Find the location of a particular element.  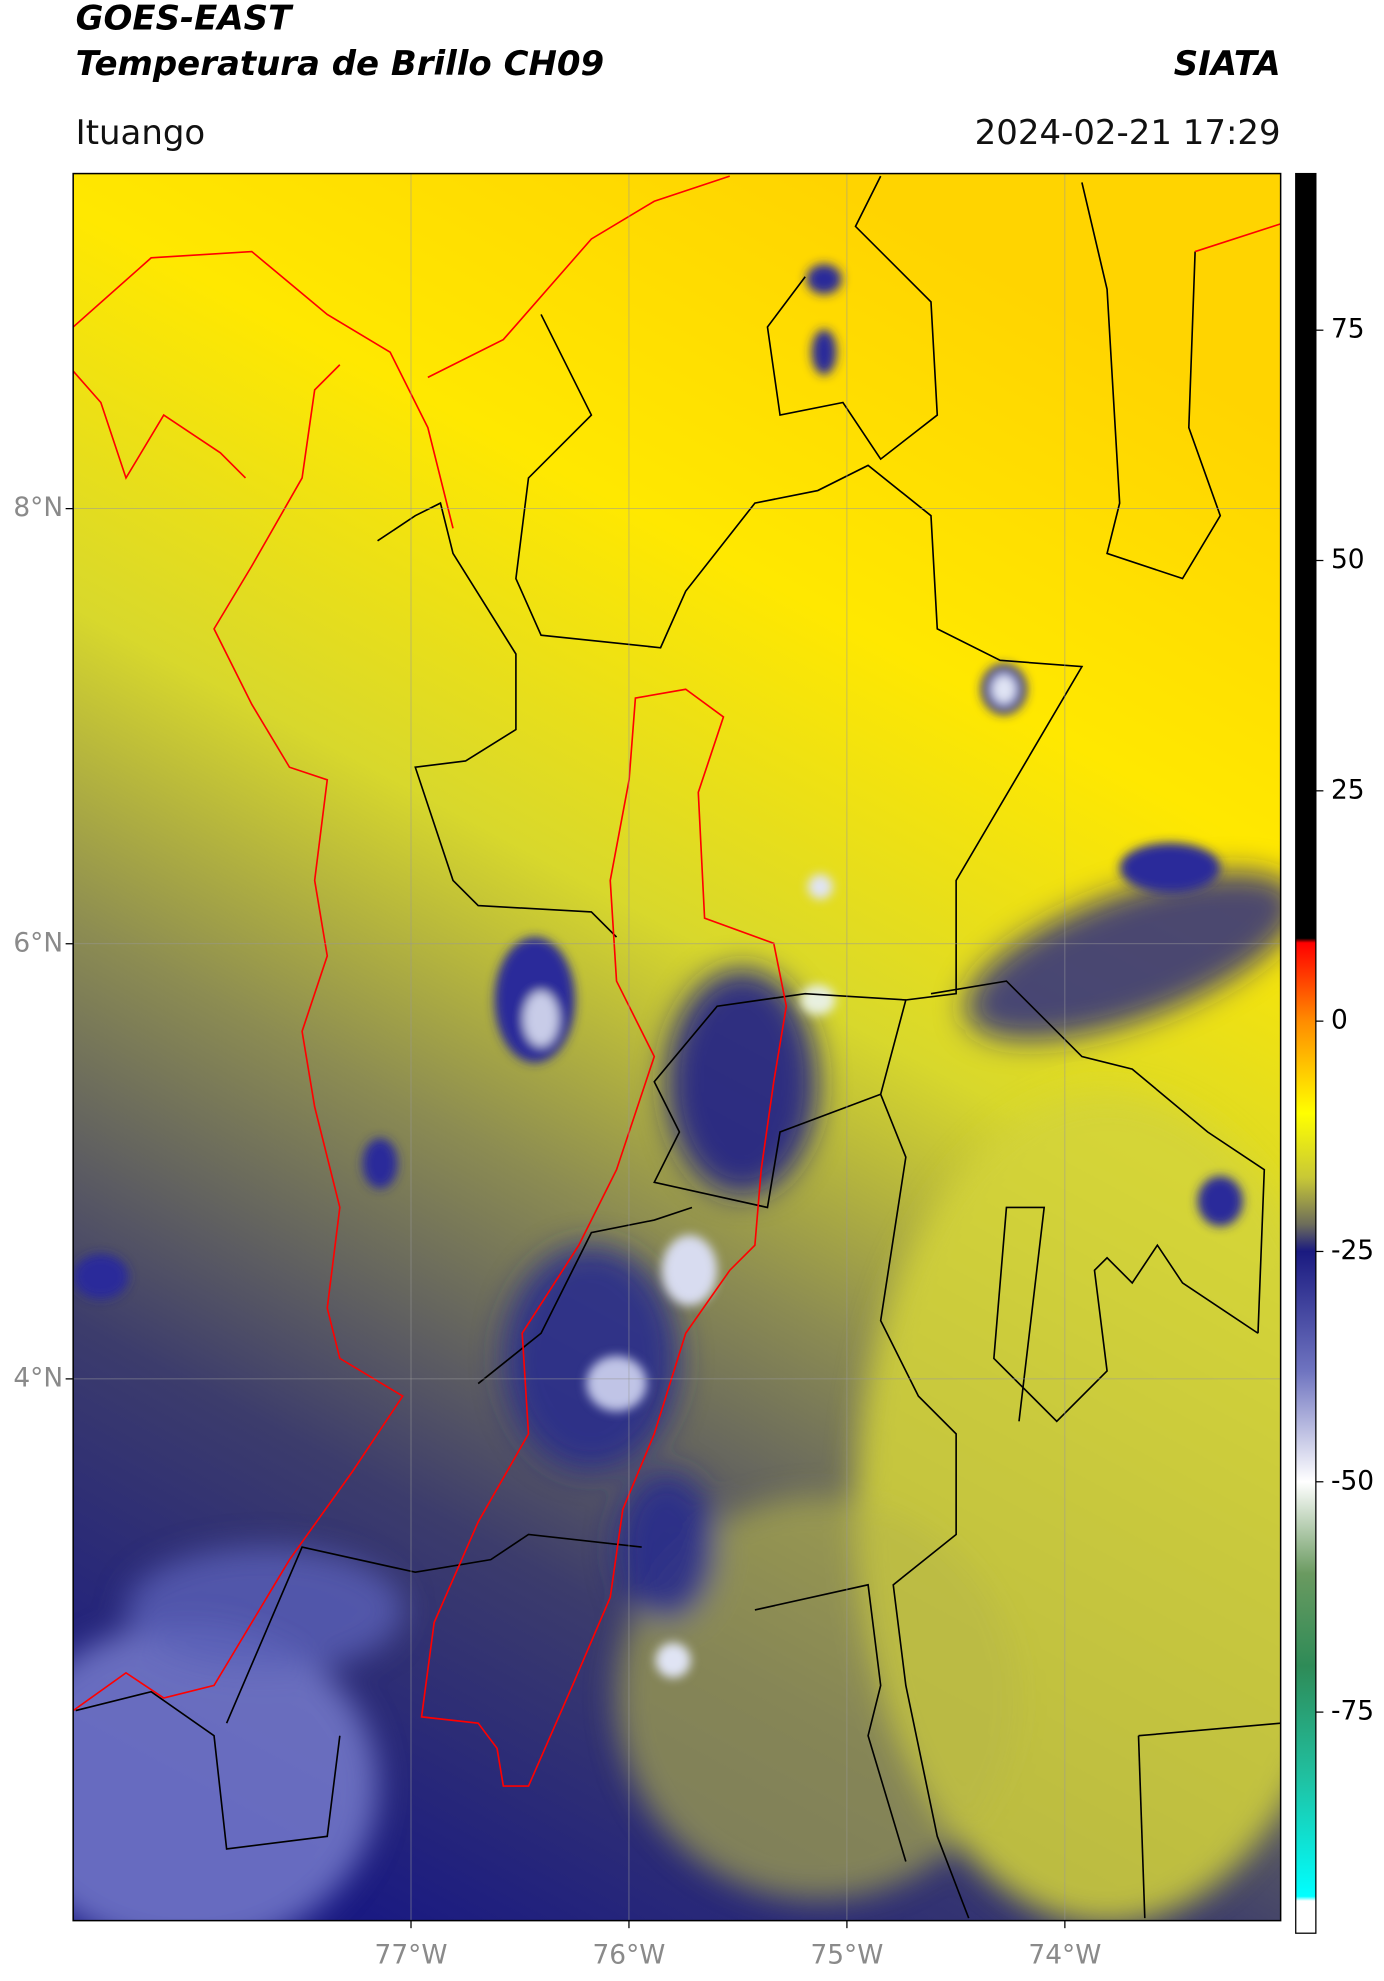

colorbar-tick-label: 25 is located at coordinates (1348, 789).